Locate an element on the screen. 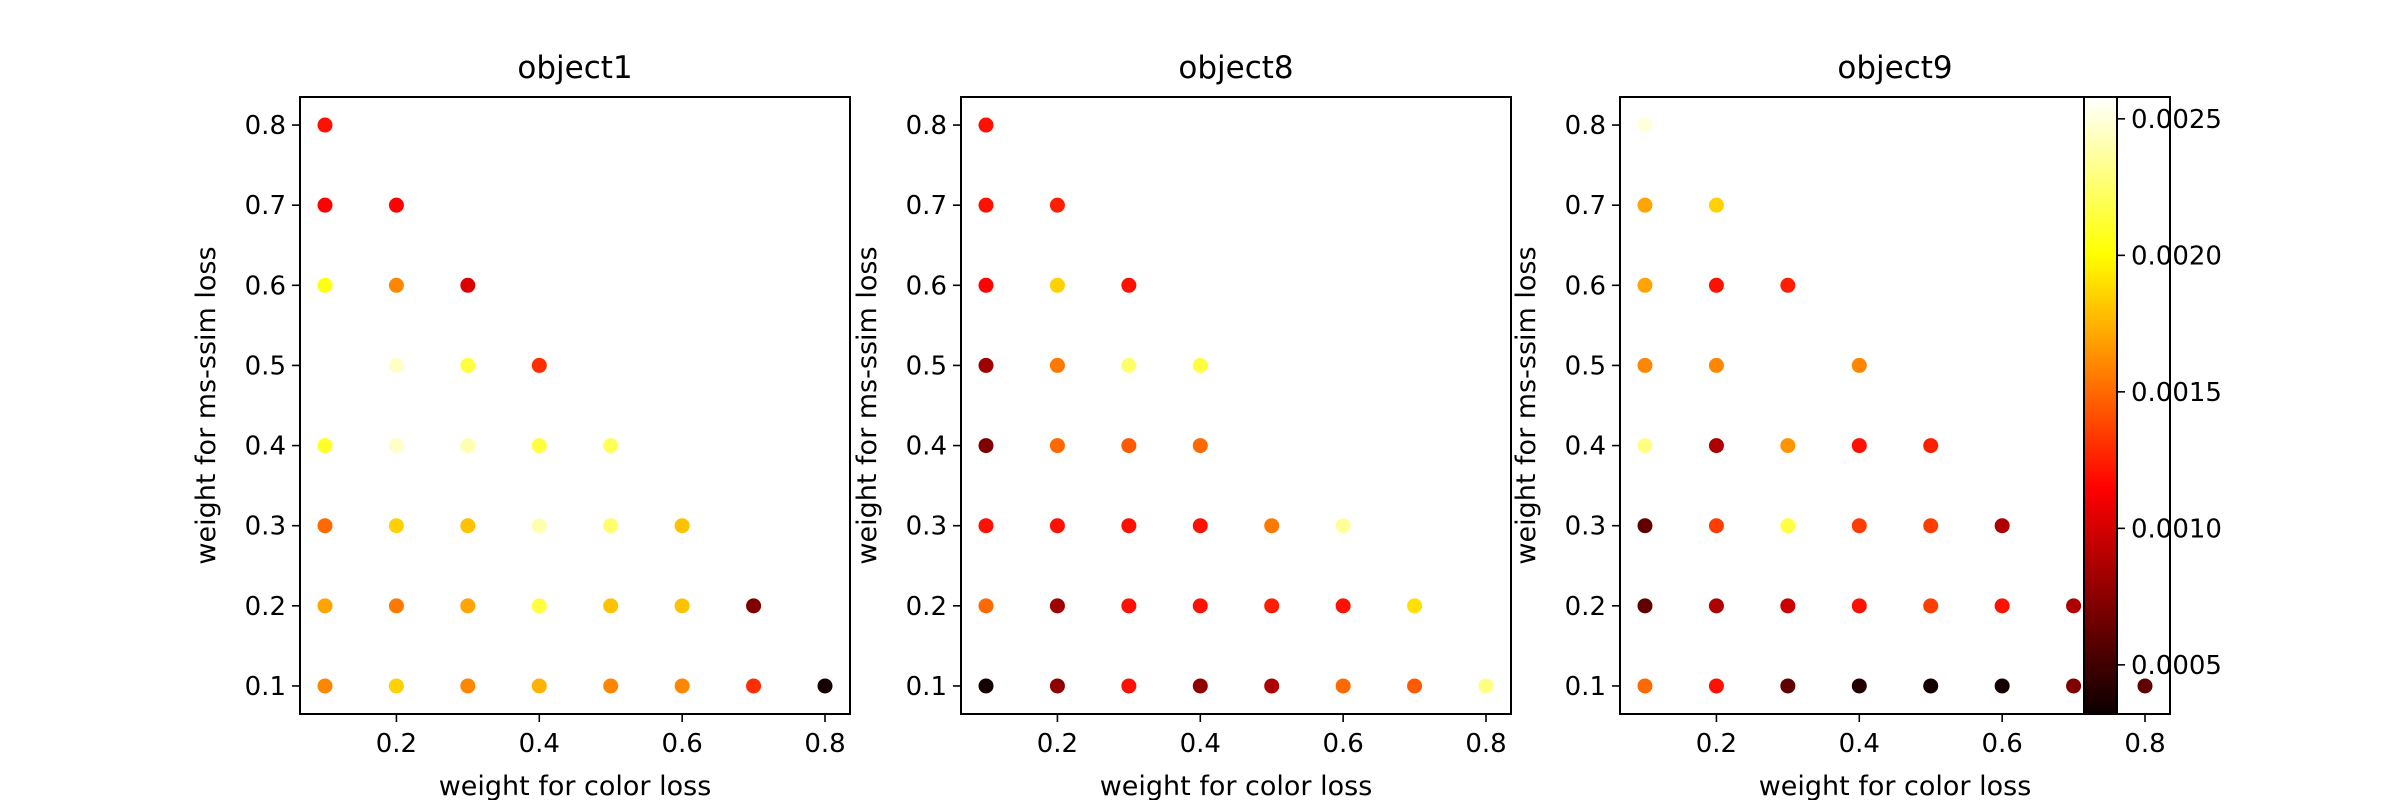 The width and height of the screenshot is (2400, 800). y-tick-label: 0.2 is located at coordinates (926, 607).